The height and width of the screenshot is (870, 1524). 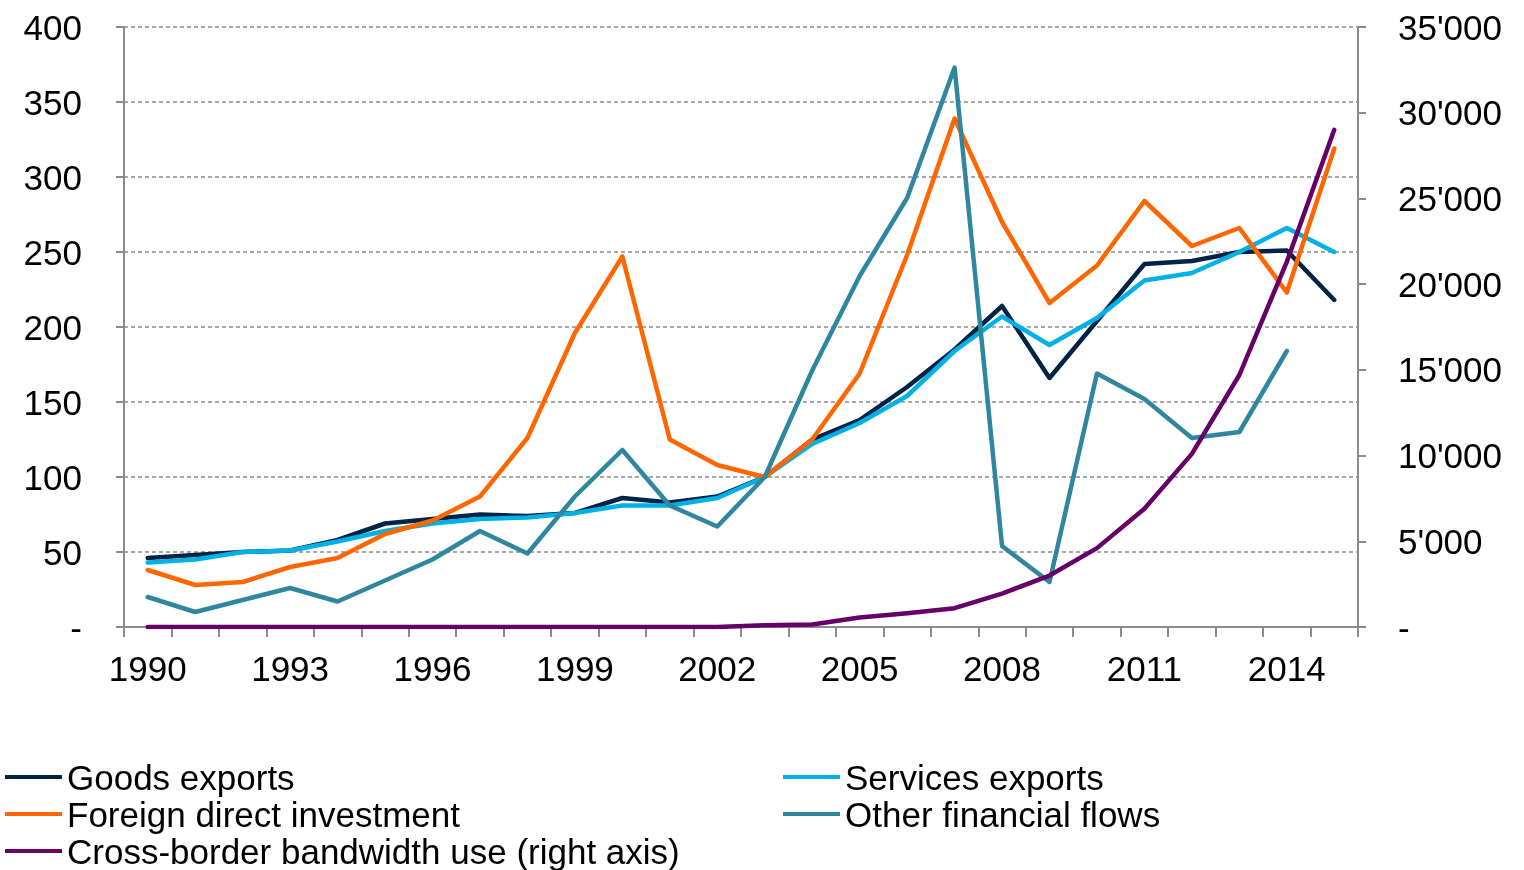 What do you see at coordinates (52, 402) in the screenshot?
I see `y-tick-label: 150` at bounding box center [52, 402].